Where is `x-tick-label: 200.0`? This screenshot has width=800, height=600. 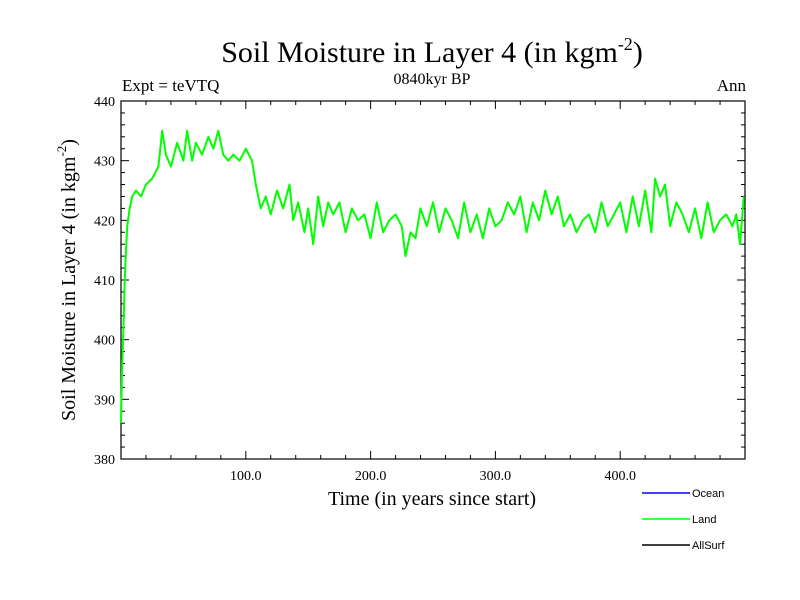 x-tick-label: 200.0 is located at coordinates (371, 476).